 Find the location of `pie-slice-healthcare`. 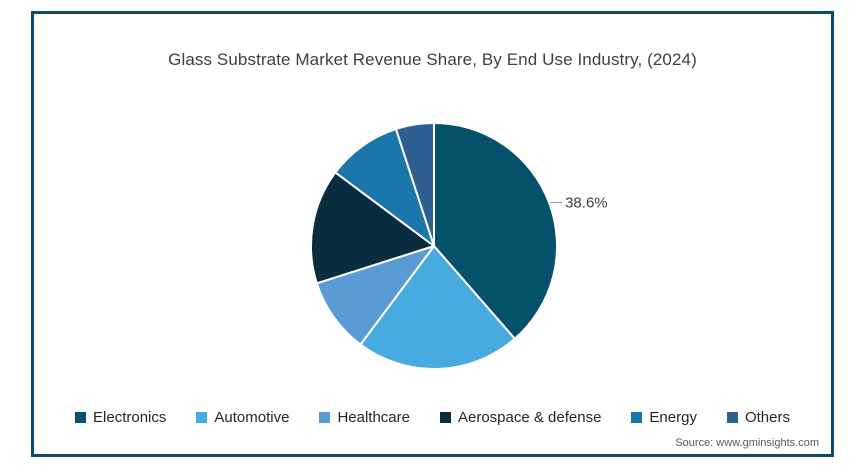

pie-slice-healthcare is located at coordinates (375, 295).